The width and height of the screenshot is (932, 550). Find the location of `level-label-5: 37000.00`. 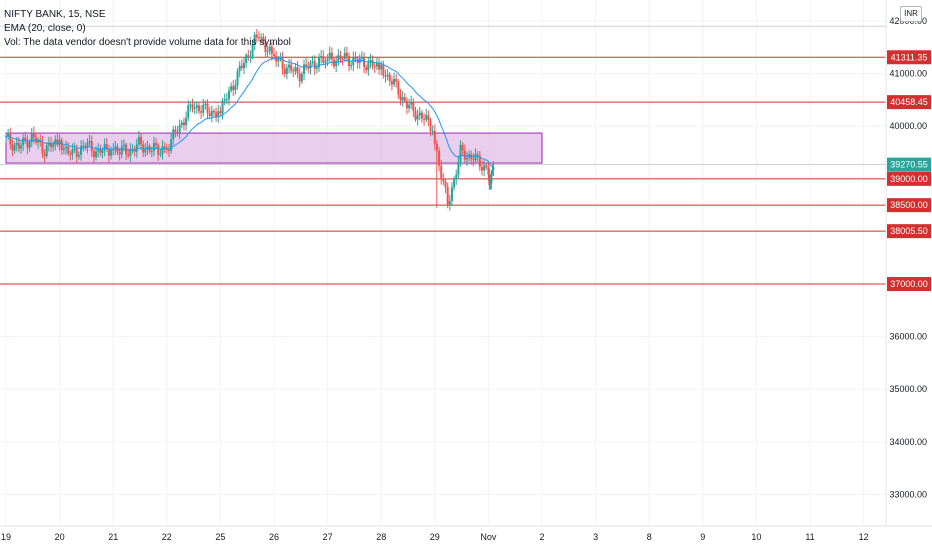

level-label-5: 37000.00 is located at coordinates (909, 284).